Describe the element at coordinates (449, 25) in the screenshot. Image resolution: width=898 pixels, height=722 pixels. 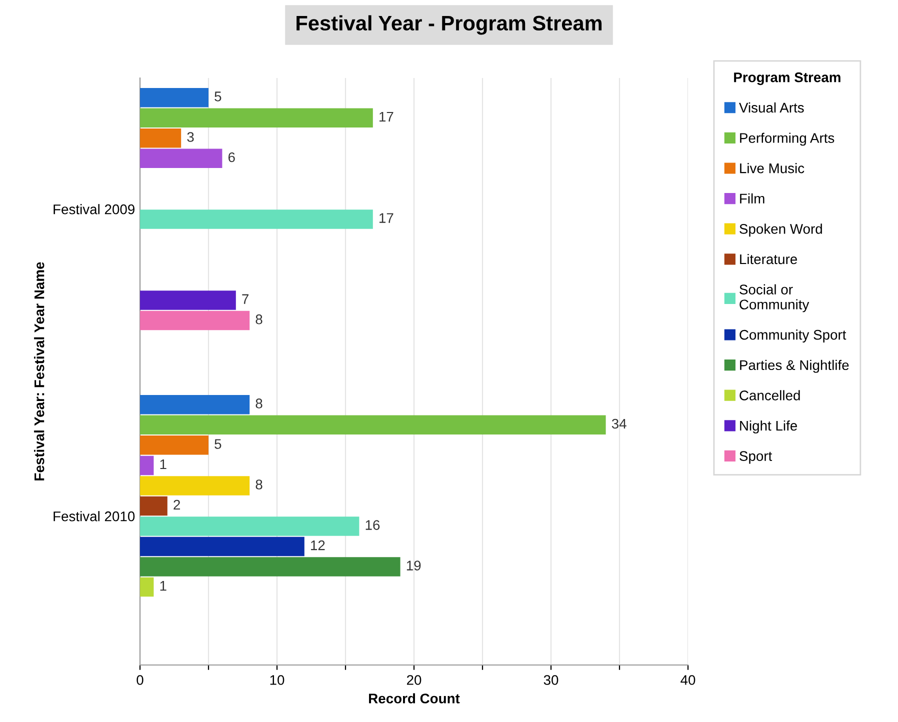
I see `chart-title: Festival Year - Program Stream` at that location.